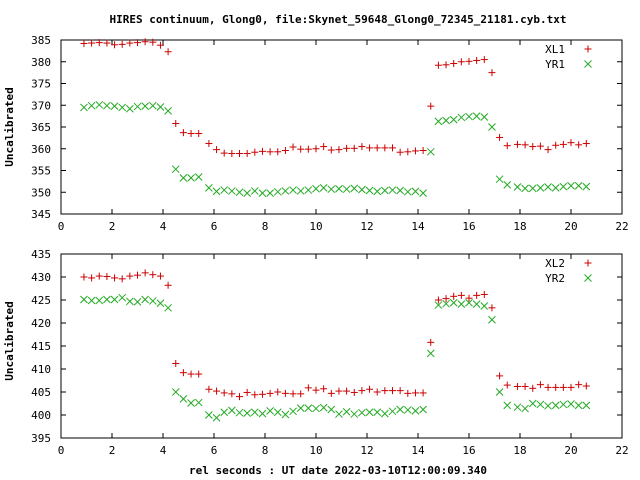  I want to click on top-x-tick-label: 6, so click(214, 226).